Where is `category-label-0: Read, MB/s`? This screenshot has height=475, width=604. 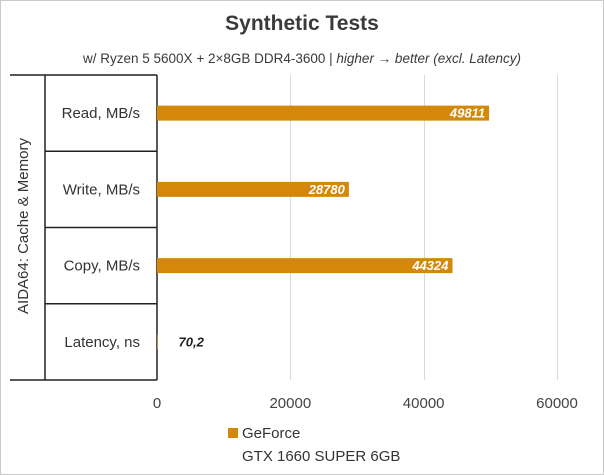 category-label-0: Read, MB/s is located at coordinates (101, 113).